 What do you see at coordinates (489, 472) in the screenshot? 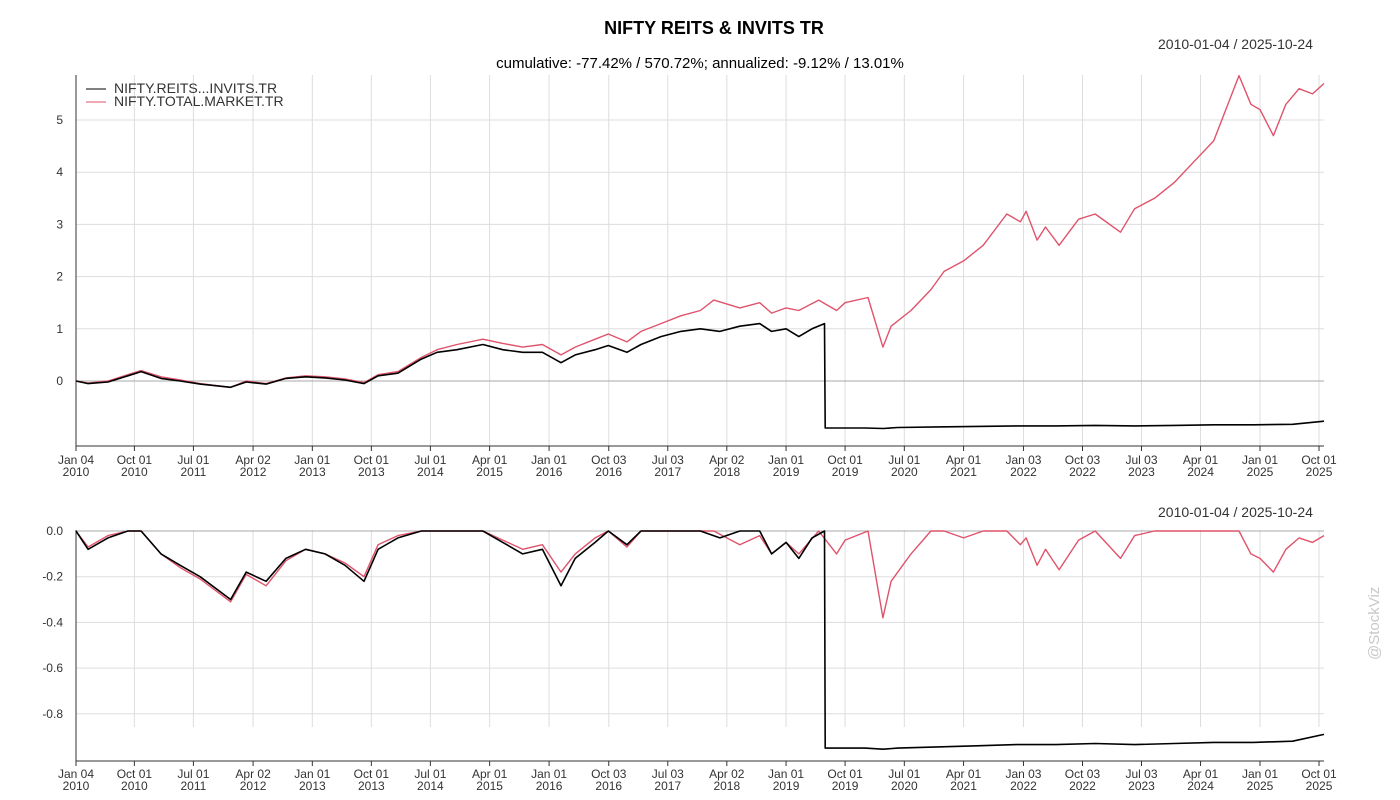
I see `cumulative-x-tick-label-year: 2015` at bounding box center [489, 472].